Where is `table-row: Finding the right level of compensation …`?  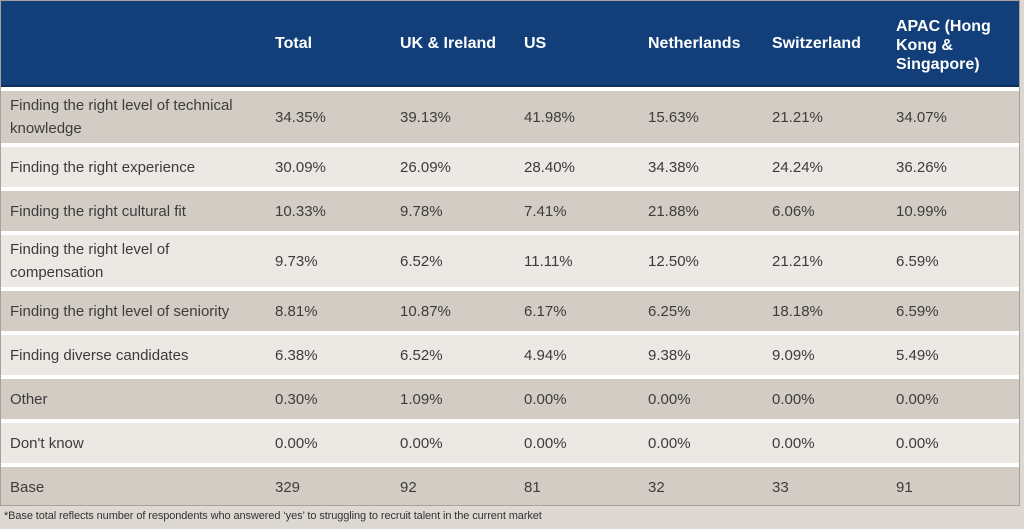
table-row: Finding the right level of compensation … is located at coordinates (510, 259).